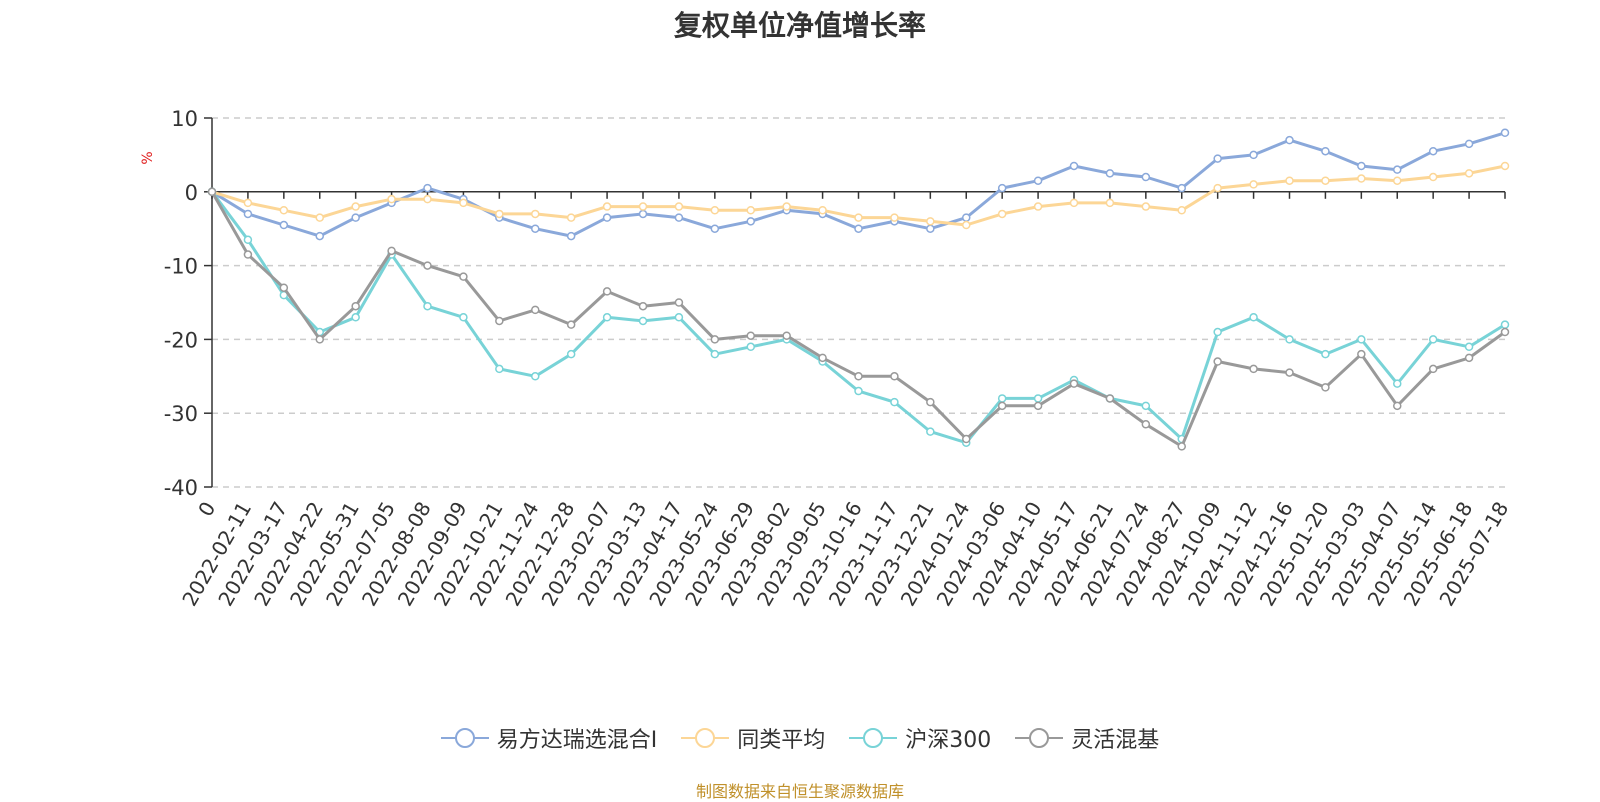 This screenshot has height=802, width=1600. Describe the element at coordinates (184, 119) in the screenshot. I see `y-tick-label: 10` at that location.